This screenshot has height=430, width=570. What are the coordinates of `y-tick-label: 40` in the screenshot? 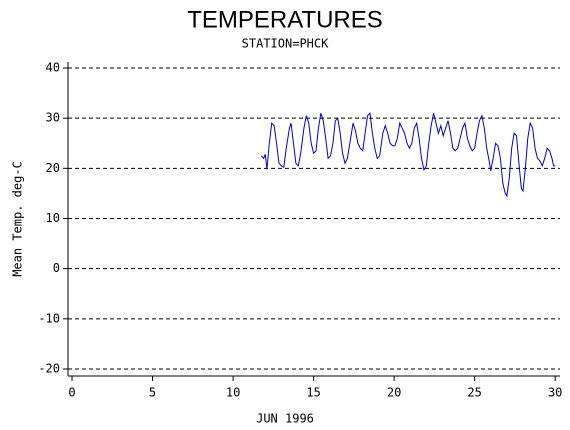 It's located at (53, 68).